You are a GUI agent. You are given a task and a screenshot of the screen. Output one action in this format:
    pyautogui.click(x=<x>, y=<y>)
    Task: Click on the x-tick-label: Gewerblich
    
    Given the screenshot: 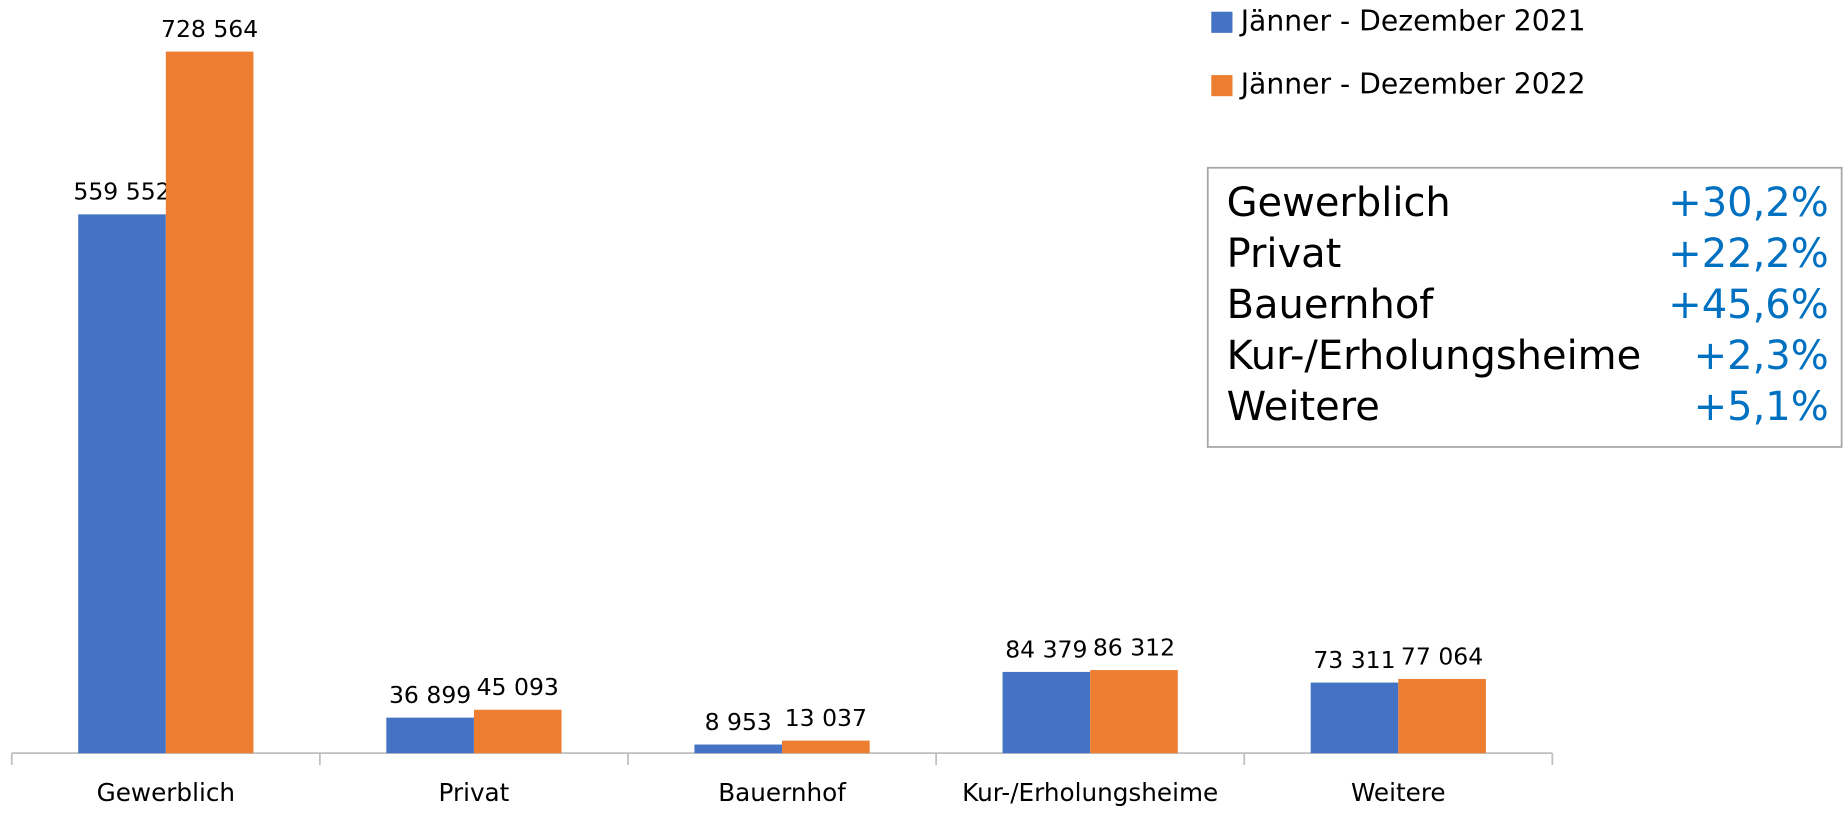 What is the action you would take?
    pyautogui.click(x=166, y=792)
    